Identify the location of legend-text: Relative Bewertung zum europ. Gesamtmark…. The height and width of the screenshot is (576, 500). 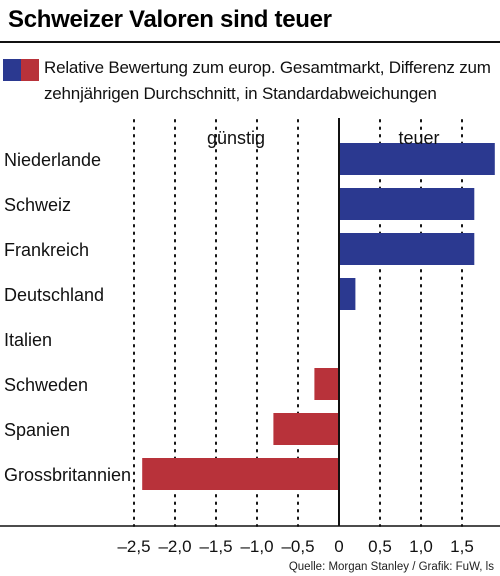
(267, 80).